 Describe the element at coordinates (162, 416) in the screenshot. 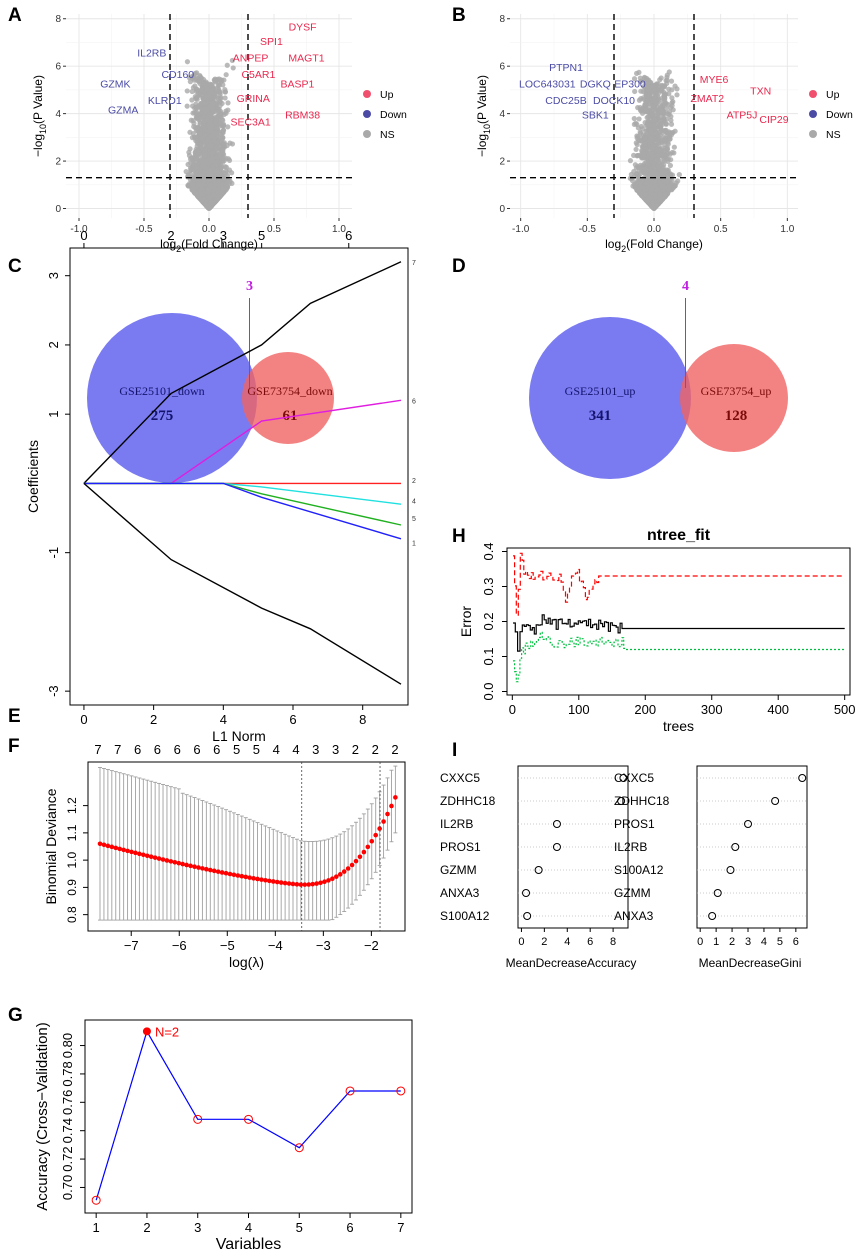

I see `set-1-size: 275` at that location.